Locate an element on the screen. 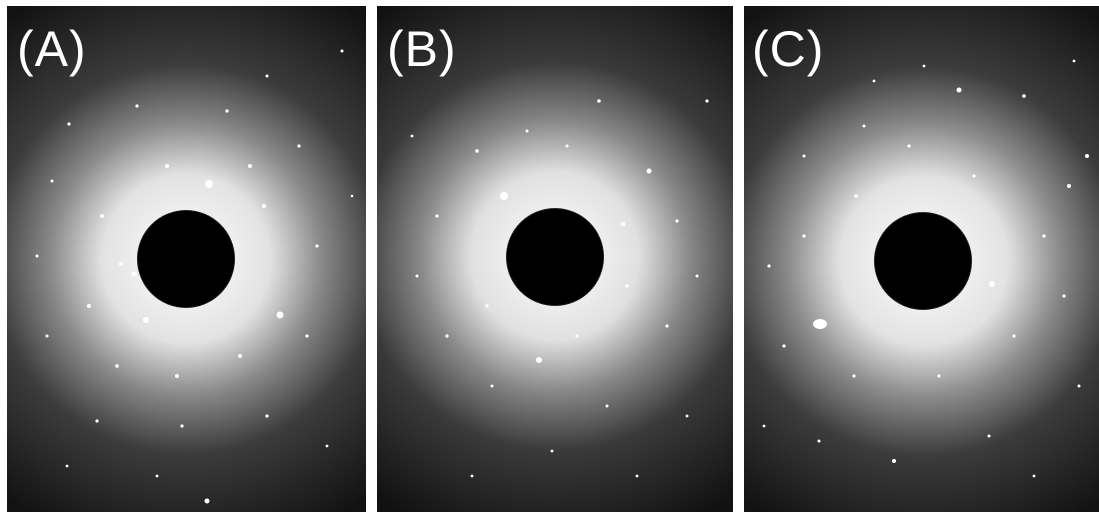 The width and height of the screenshot is (1099, 512). panel-label: (B) is located at coordinates (422, 49).